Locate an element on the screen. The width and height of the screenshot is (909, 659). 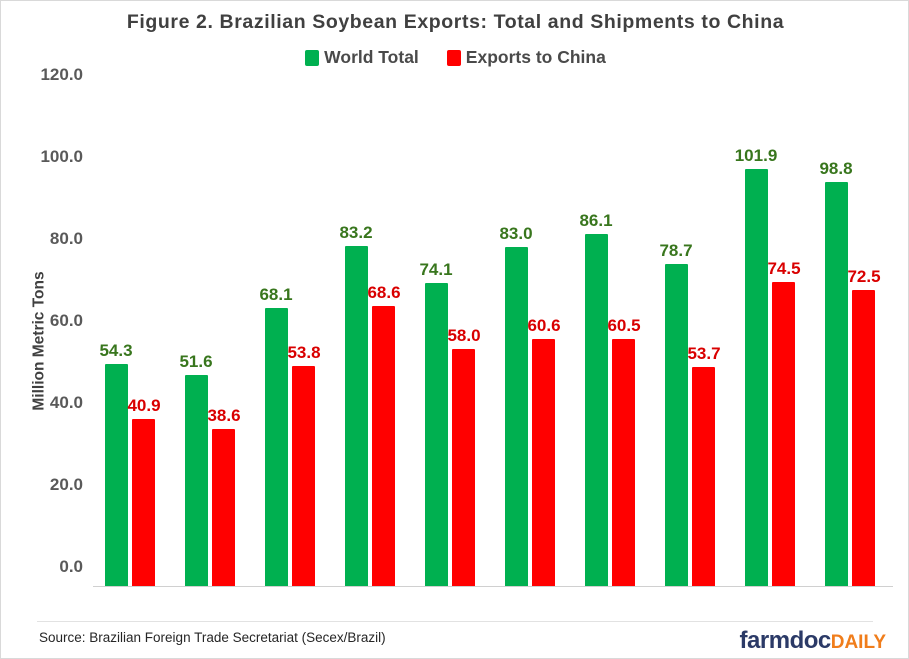
y-axis-tick-label: 20.0 is located at coordinates (66, 484).